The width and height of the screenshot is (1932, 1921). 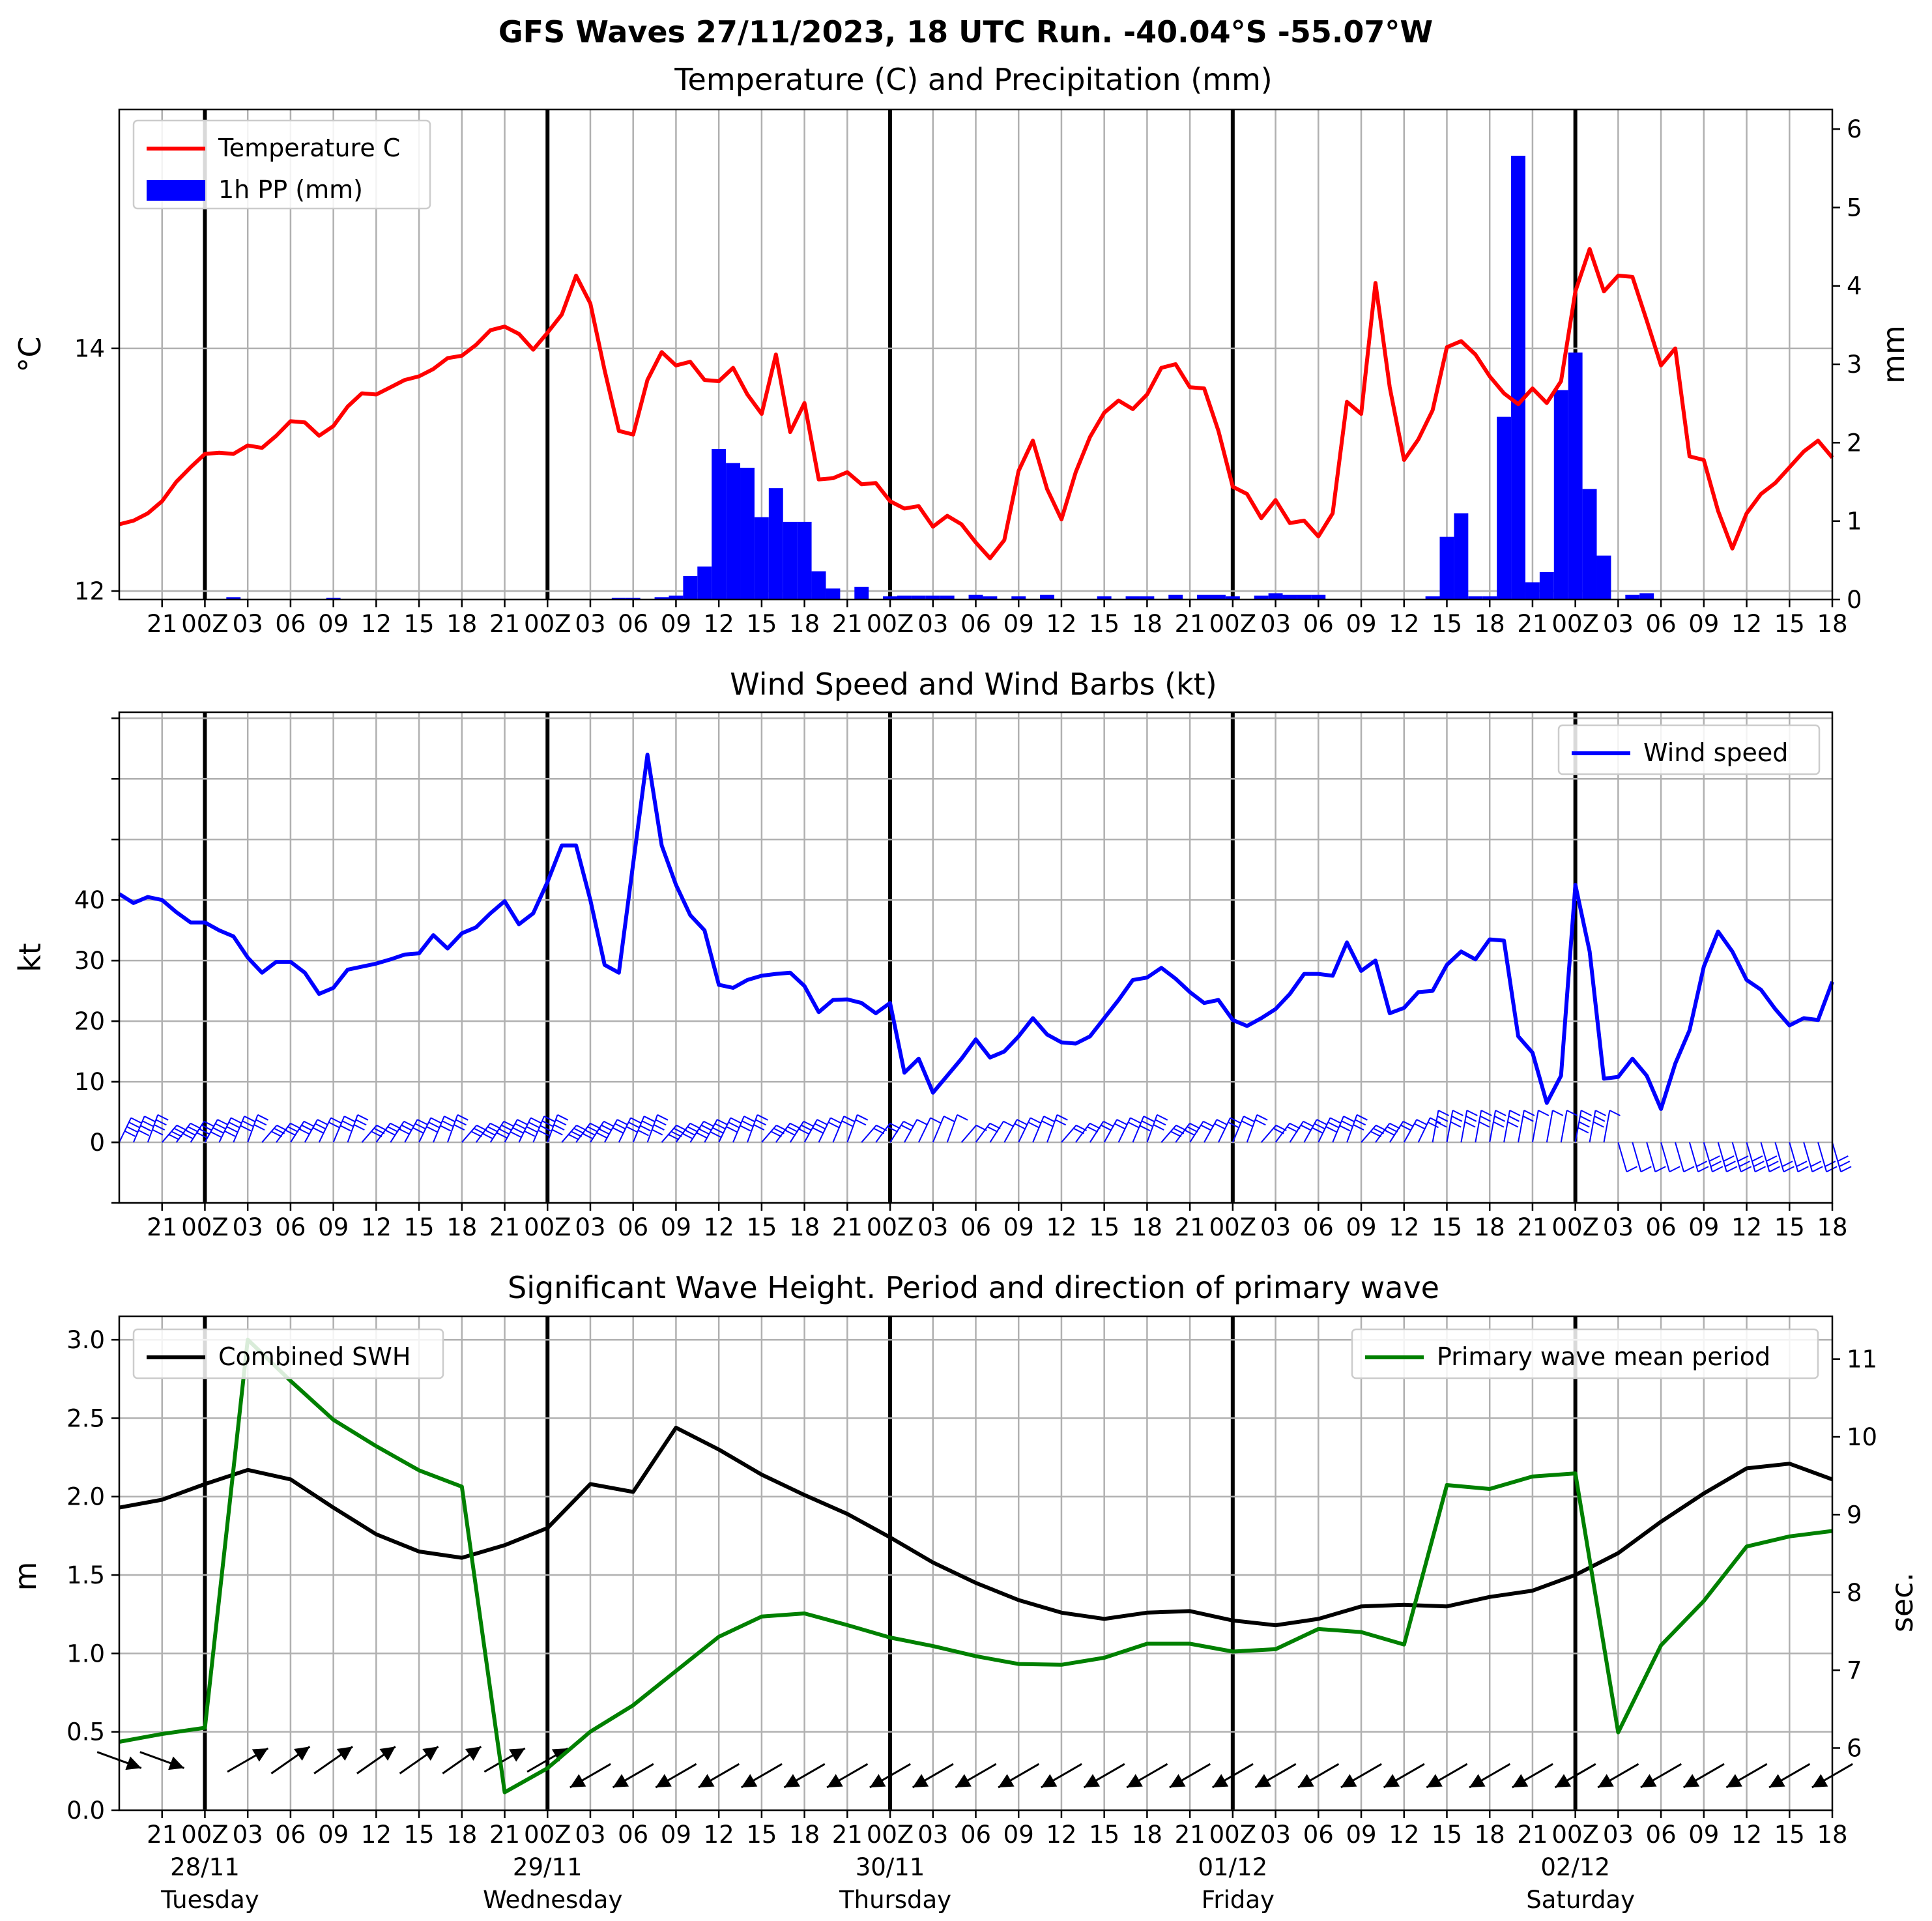 What do you see at coordinates (89, 349) in the screenshot?
I see `y-tick-label: 14` at bounding box center [89, 349].